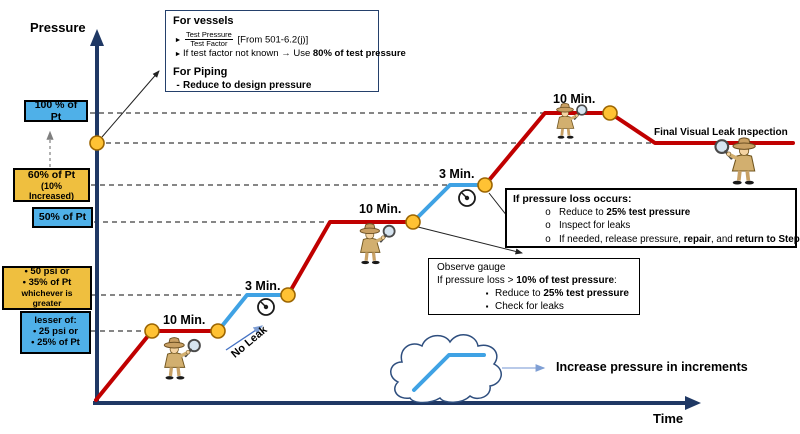 The image size is (800, 434). What do you see at coordinates (203, 21) in the screenshot?
I see `vessels-title: For vessels` at bounding box center [203, 21].